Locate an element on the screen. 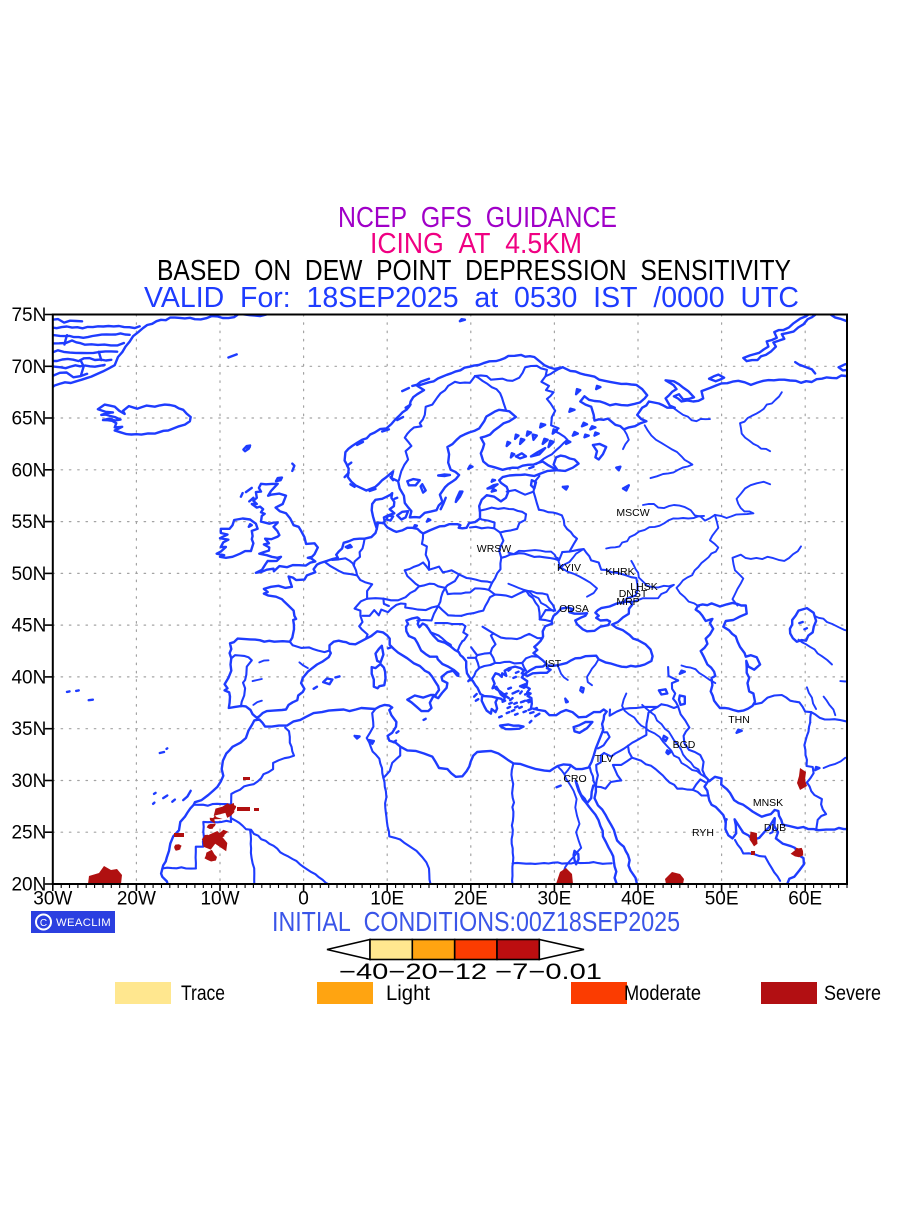 Image resolution: width=900 pixels, height=1205 pixels. svg-text: TLV is located at coordinates (604, 759).